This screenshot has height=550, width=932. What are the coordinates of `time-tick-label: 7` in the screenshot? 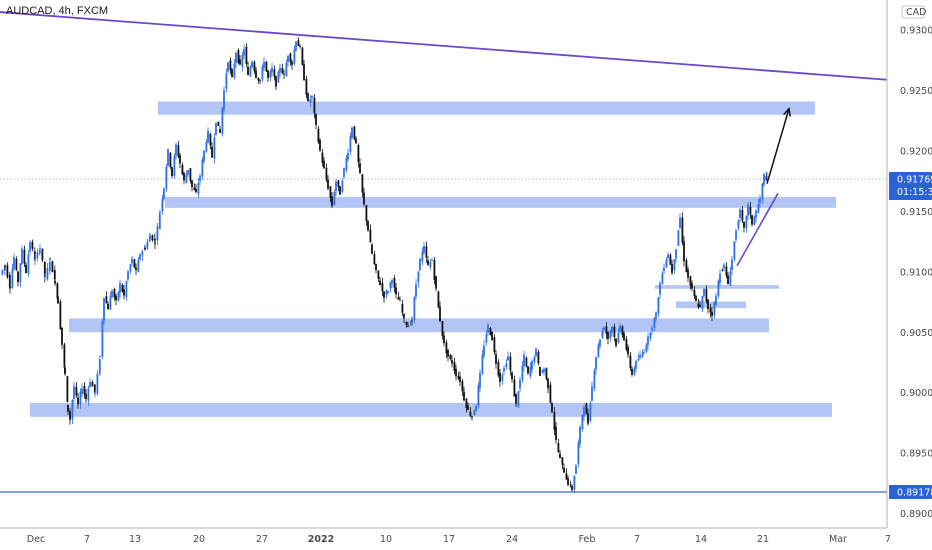 It's located at (87, 539).